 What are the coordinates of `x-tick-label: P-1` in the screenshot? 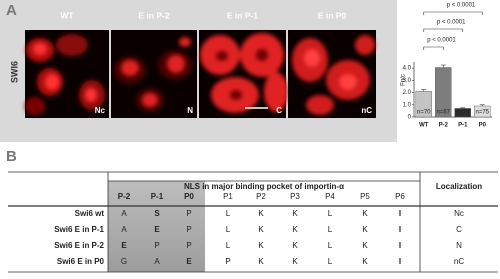 It's located at (463, 126).